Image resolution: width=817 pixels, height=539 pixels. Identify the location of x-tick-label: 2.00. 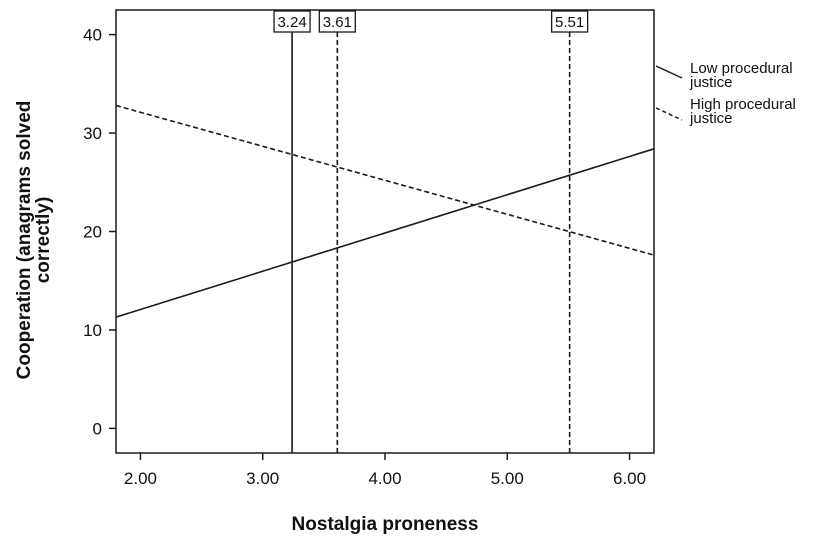
(140, 478).